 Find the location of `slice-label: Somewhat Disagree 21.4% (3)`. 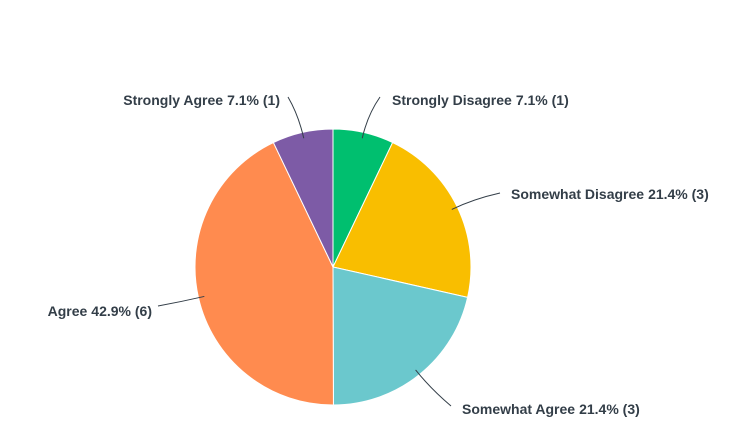

slice-label: Somewhat Disagree 21.4% (3) is located at coordinates (610, 194).